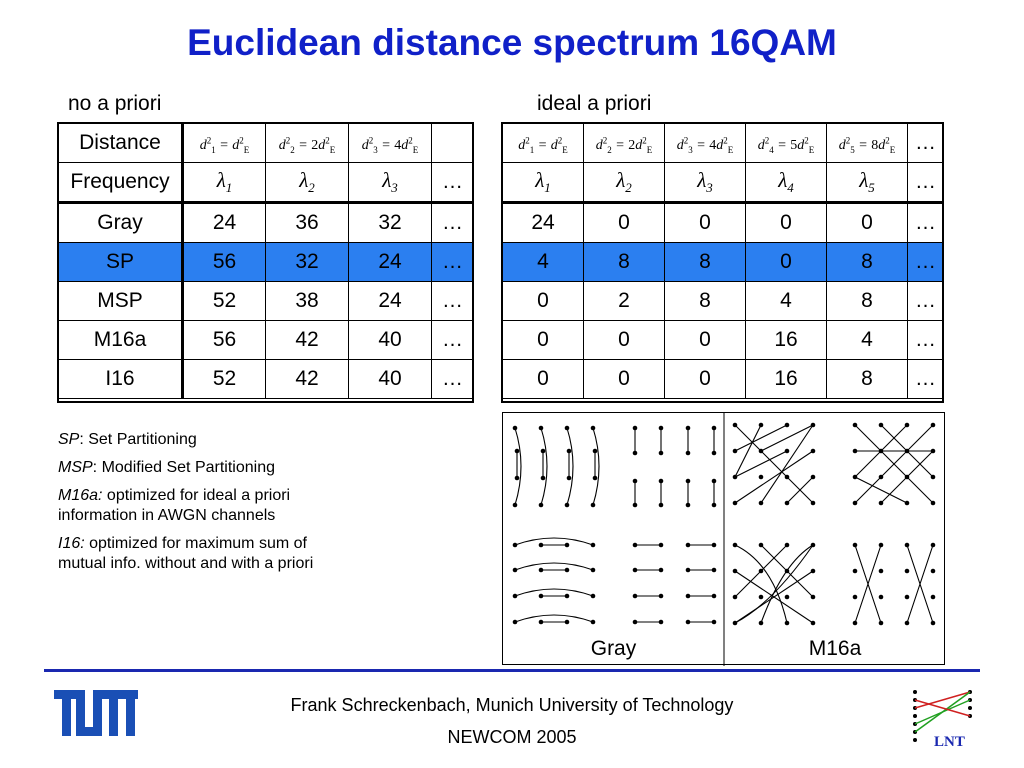 The image size is (1024, 768). I want to click on distance-d4: d24 = 5d2E, so click(786, 143).